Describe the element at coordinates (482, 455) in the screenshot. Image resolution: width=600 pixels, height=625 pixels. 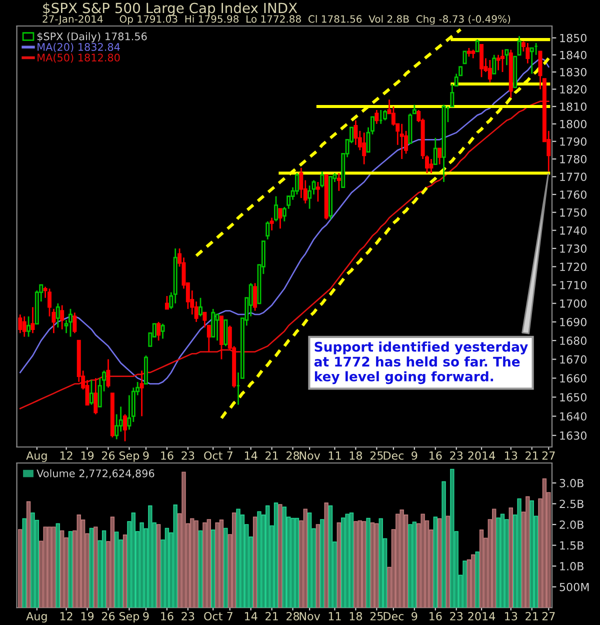
I see `x-tick-label: 2014` at that location.